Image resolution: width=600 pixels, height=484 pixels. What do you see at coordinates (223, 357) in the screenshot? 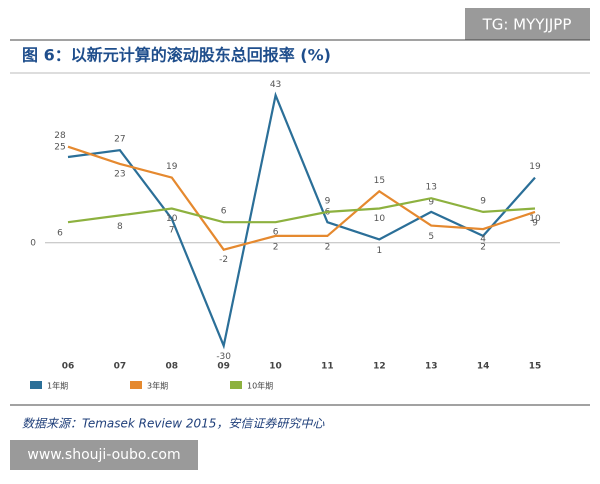
I see `data-label: -30` at bounding box center [223, 357].